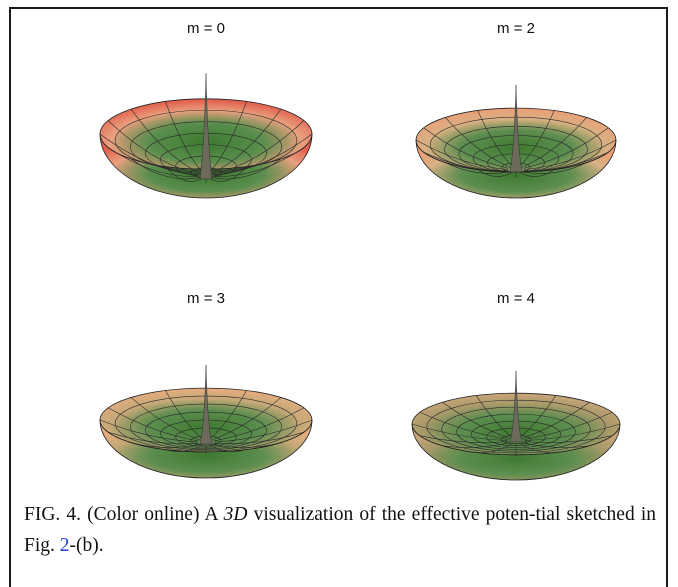  What do you see at coordinates (206, 298) in the screenshot?
I see `panel-label: m = 3` at bounding box center [206, 298].